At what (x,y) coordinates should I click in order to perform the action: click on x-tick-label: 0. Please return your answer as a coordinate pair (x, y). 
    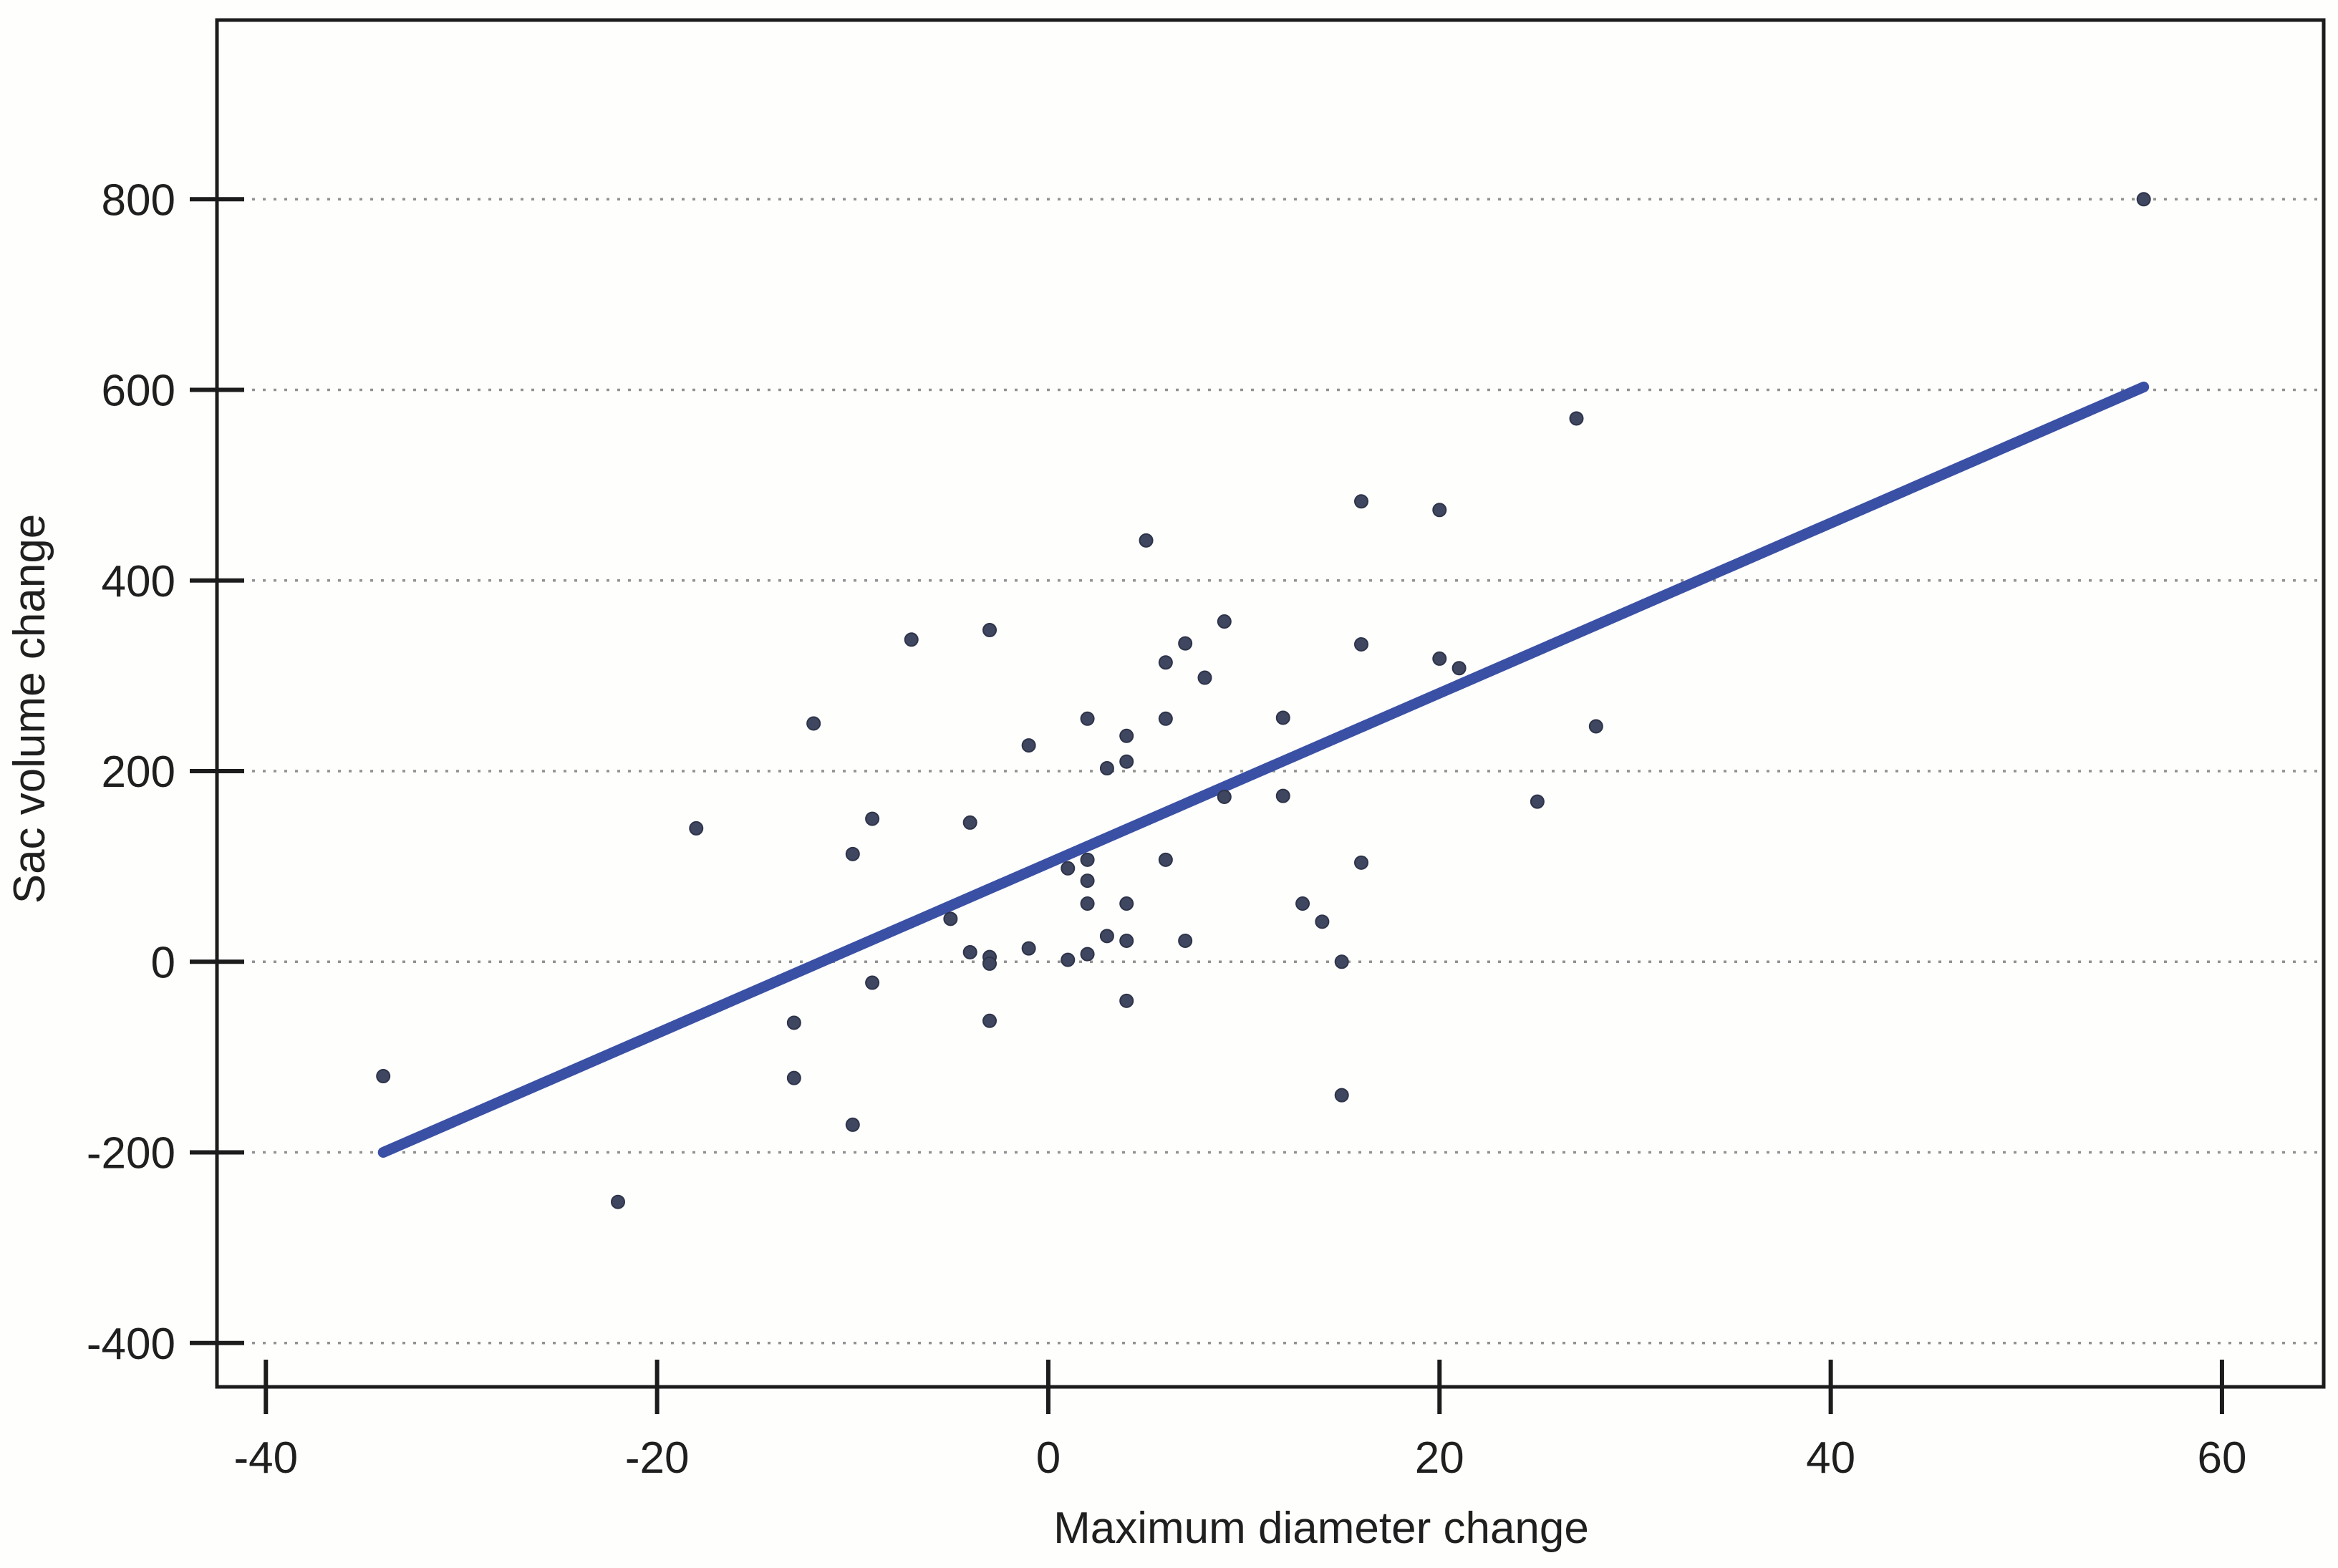
    Looking at the image, I should click on (1048, 1458).